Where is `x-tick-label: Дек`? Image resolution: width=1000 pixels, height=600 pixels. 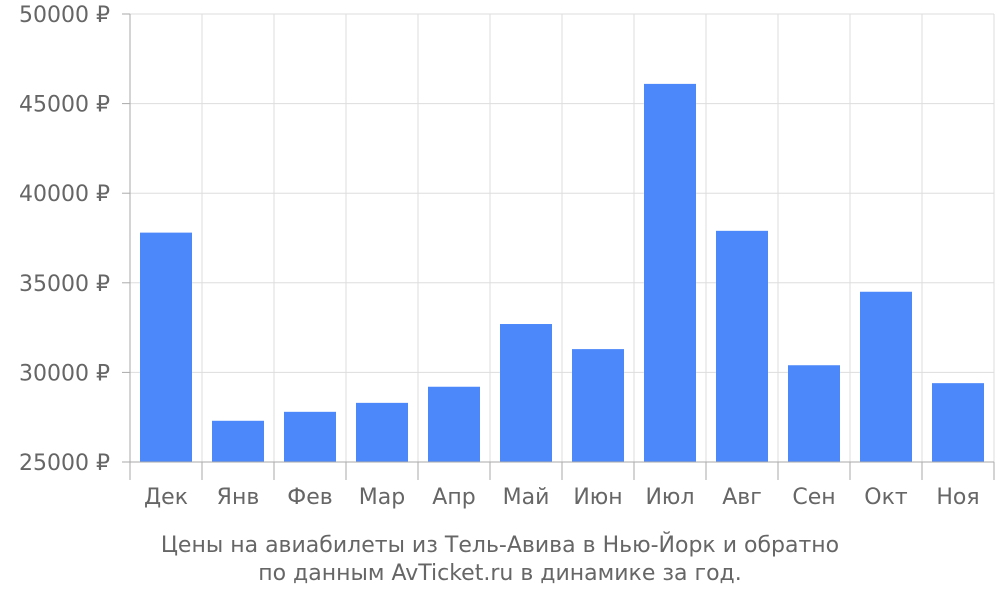
x-tick-label: Дек is located at coordinates (166, 497).